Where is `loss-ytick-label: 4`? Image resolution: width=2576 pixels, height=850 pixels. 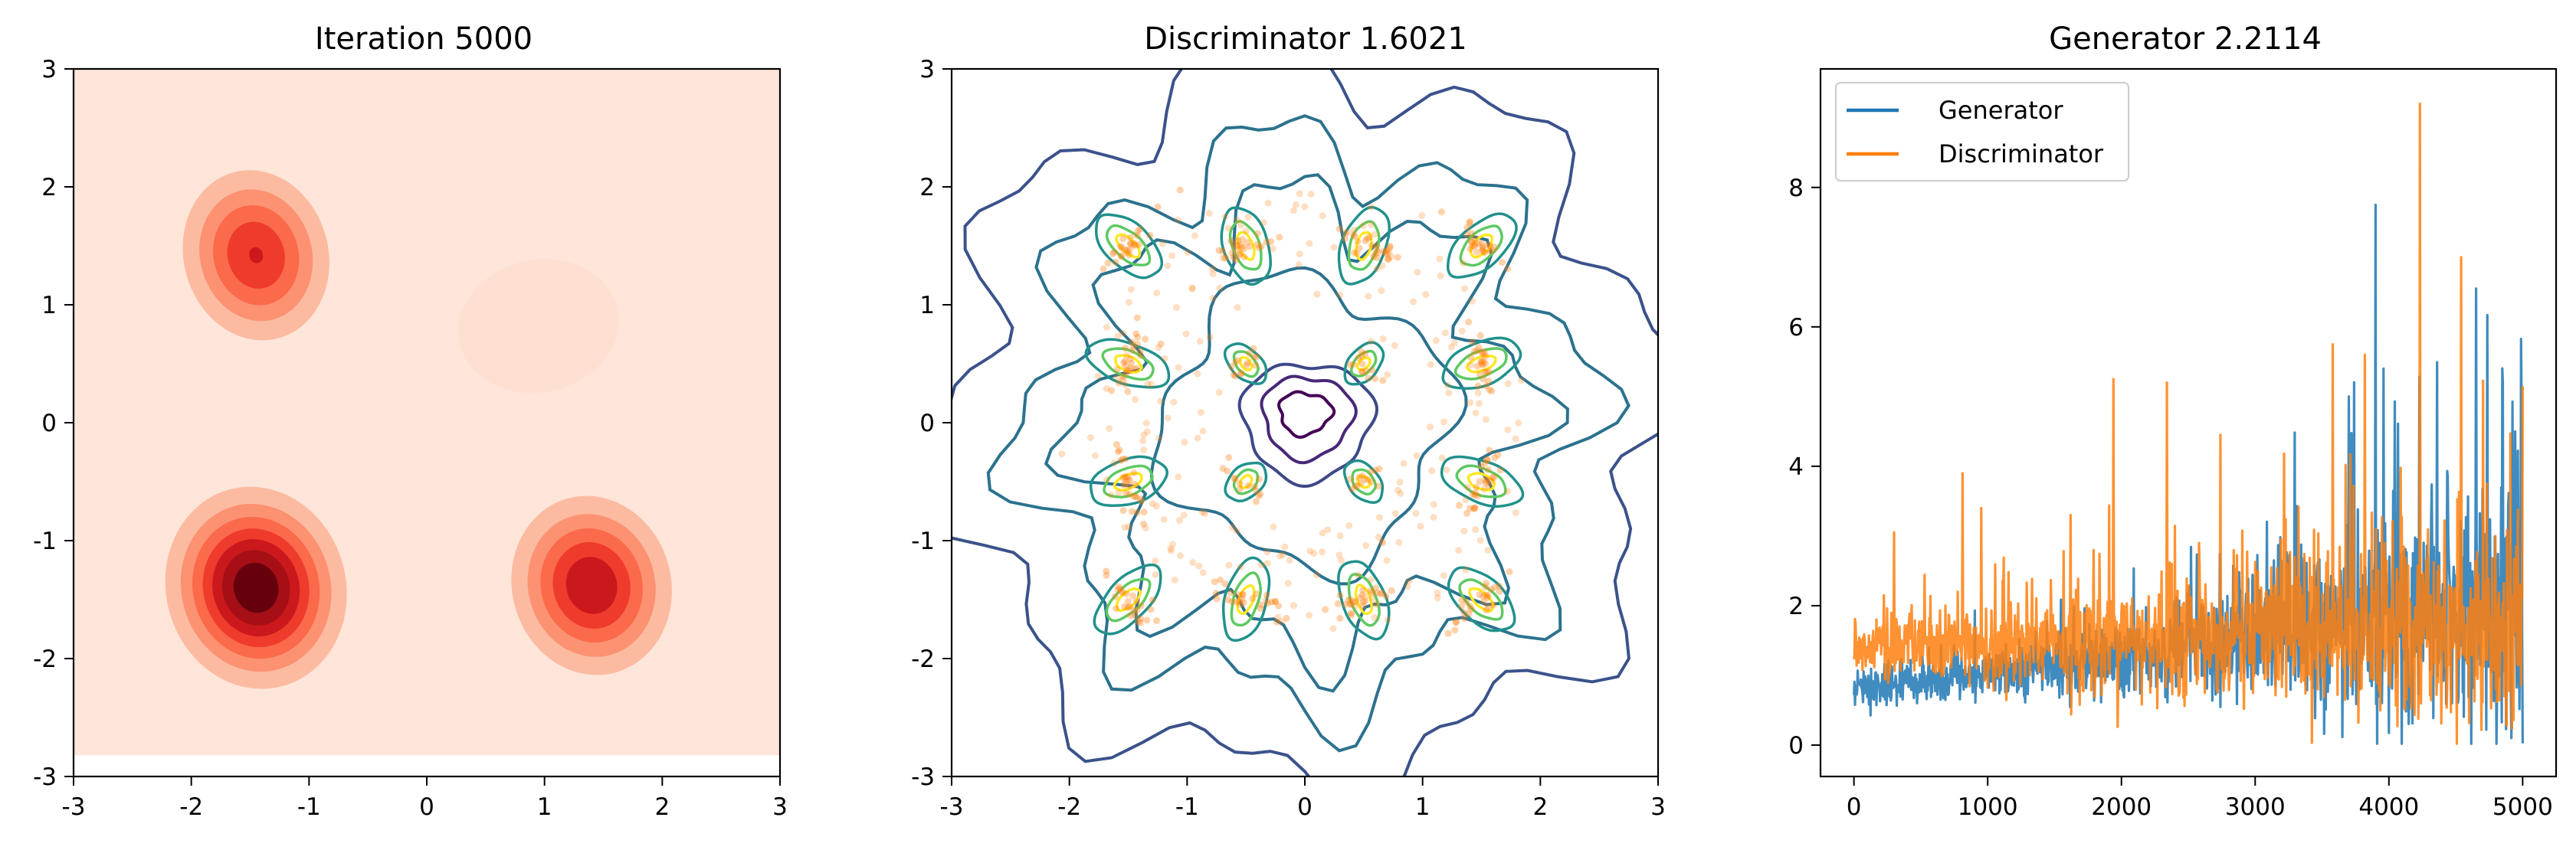 loss-ytick-label: 4 is located at coordinates (1796, 467).